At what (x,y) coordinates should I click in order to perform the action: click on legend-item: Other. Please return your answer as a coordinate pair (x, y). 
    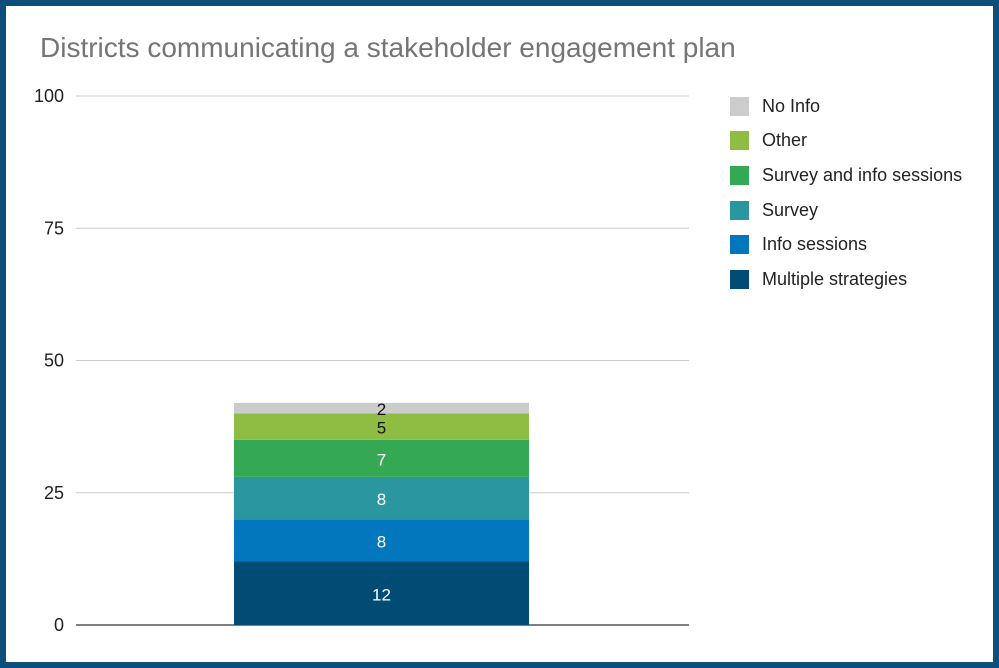
    Looking at the image, I should click on (846, 141).